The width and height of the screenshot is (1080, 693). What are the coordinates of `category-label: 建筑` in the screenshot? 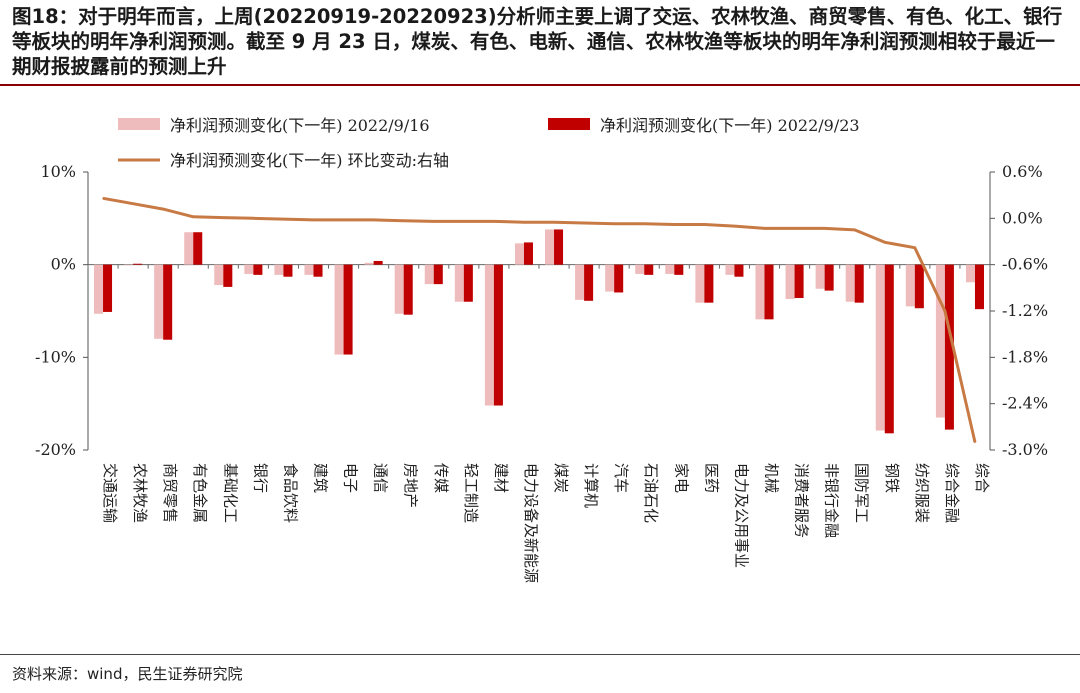 It's located at (321, 478).